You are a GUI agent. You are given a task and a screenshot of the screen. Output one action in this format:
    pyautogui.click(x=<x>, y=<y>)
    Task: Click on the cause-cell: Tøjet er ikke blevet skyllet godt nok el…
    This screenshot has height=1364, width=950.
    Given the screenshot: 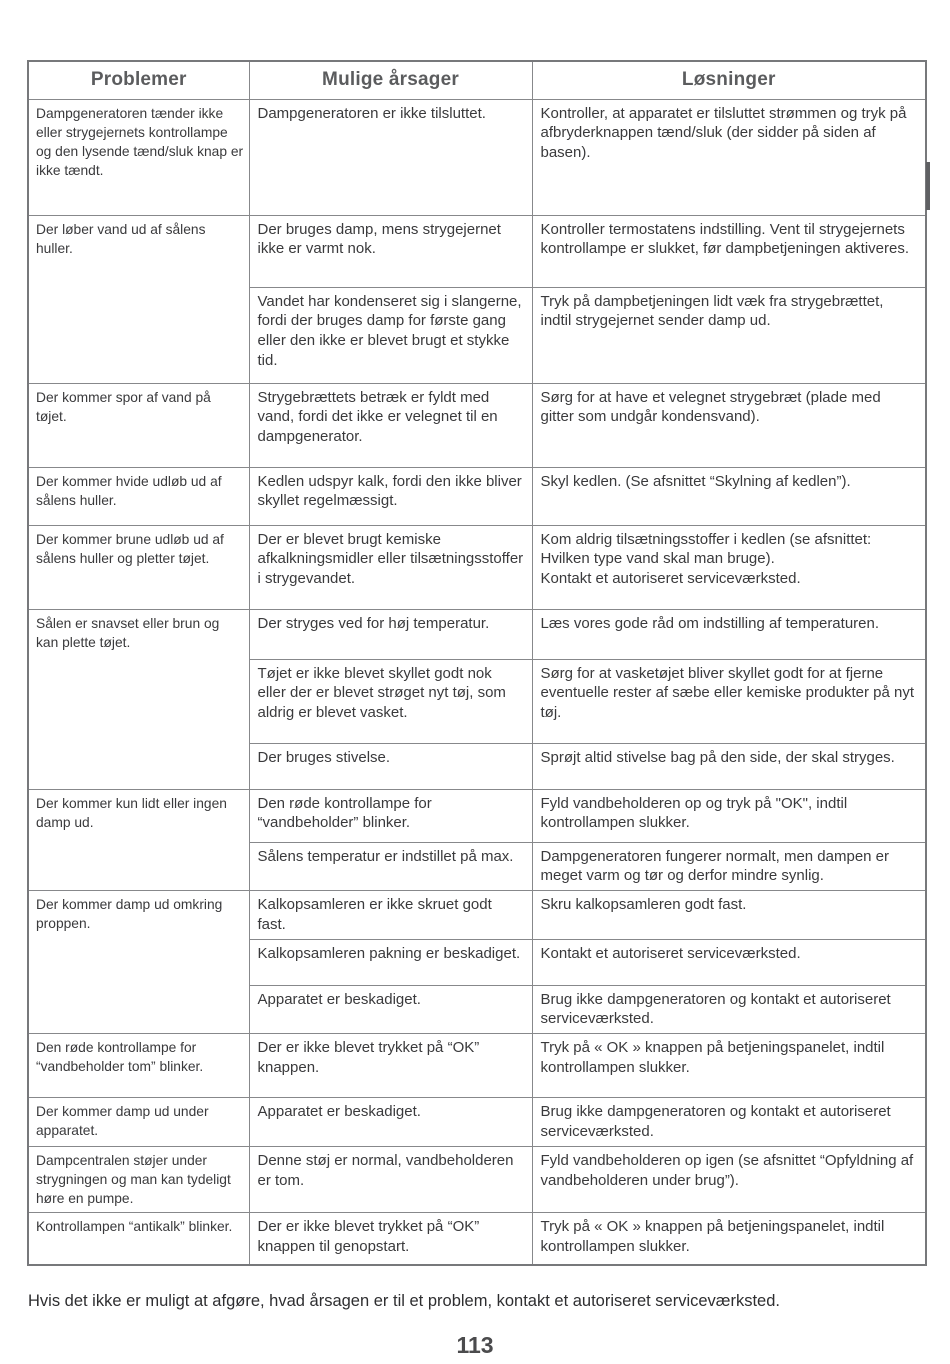 What is the action you would take?
    pyautogui.click(x=390, y=701)
    